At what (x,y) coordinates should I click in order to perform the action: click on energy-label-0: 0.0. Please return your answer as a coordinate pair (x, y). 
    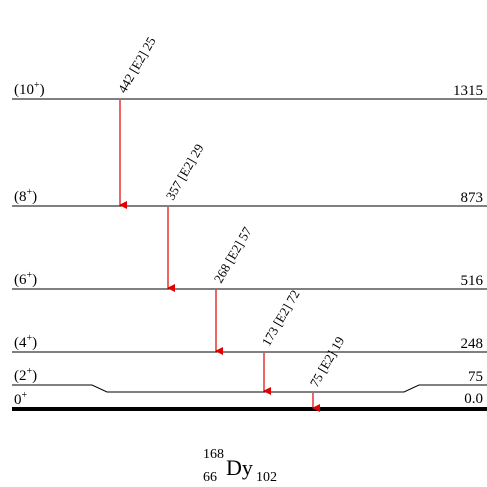
    Looking at the image, I should click on (473, 399).